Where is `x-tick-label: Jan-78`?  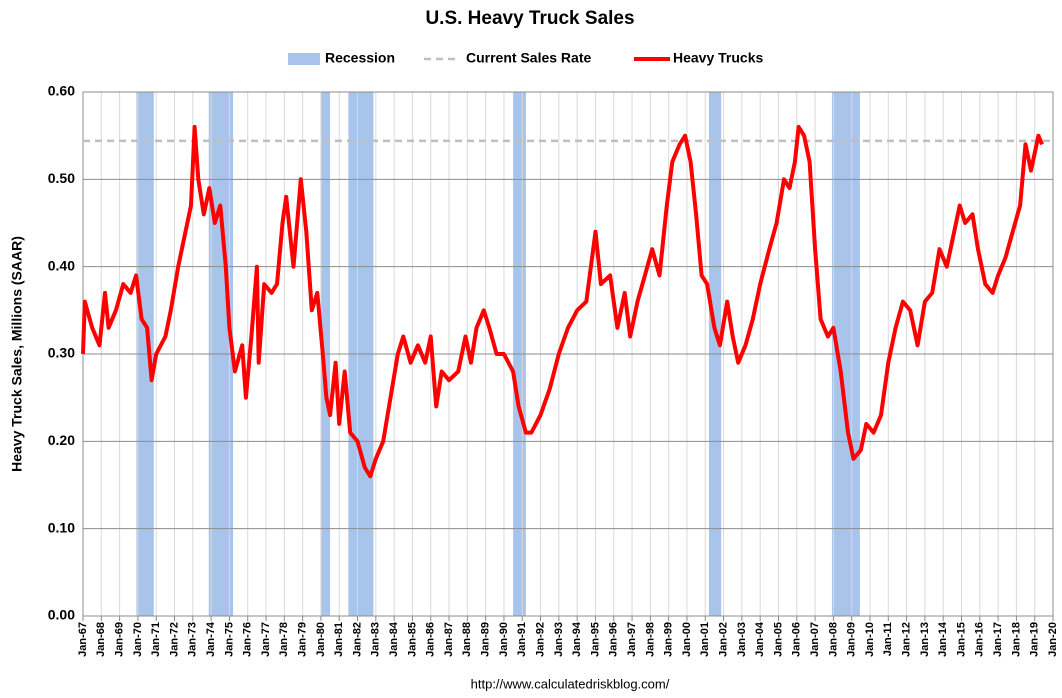 x-tick-label: Jan-78 is located at coordinates (284, 639).